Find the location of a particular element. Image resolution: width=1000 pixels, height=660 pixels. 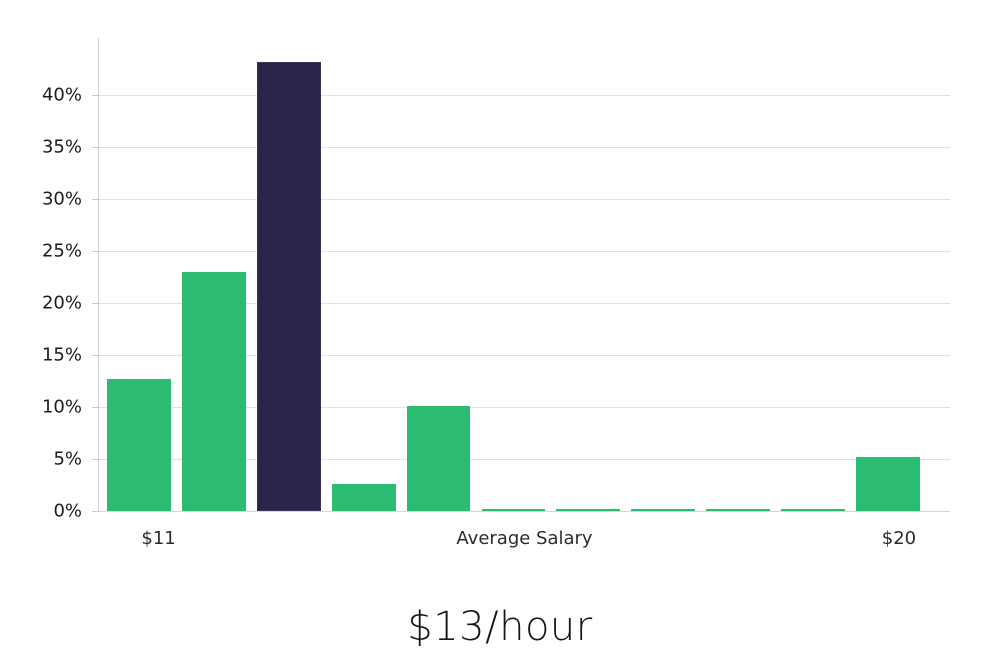

y-axis-tick-label: 35% is located at coordinates (61, 147).